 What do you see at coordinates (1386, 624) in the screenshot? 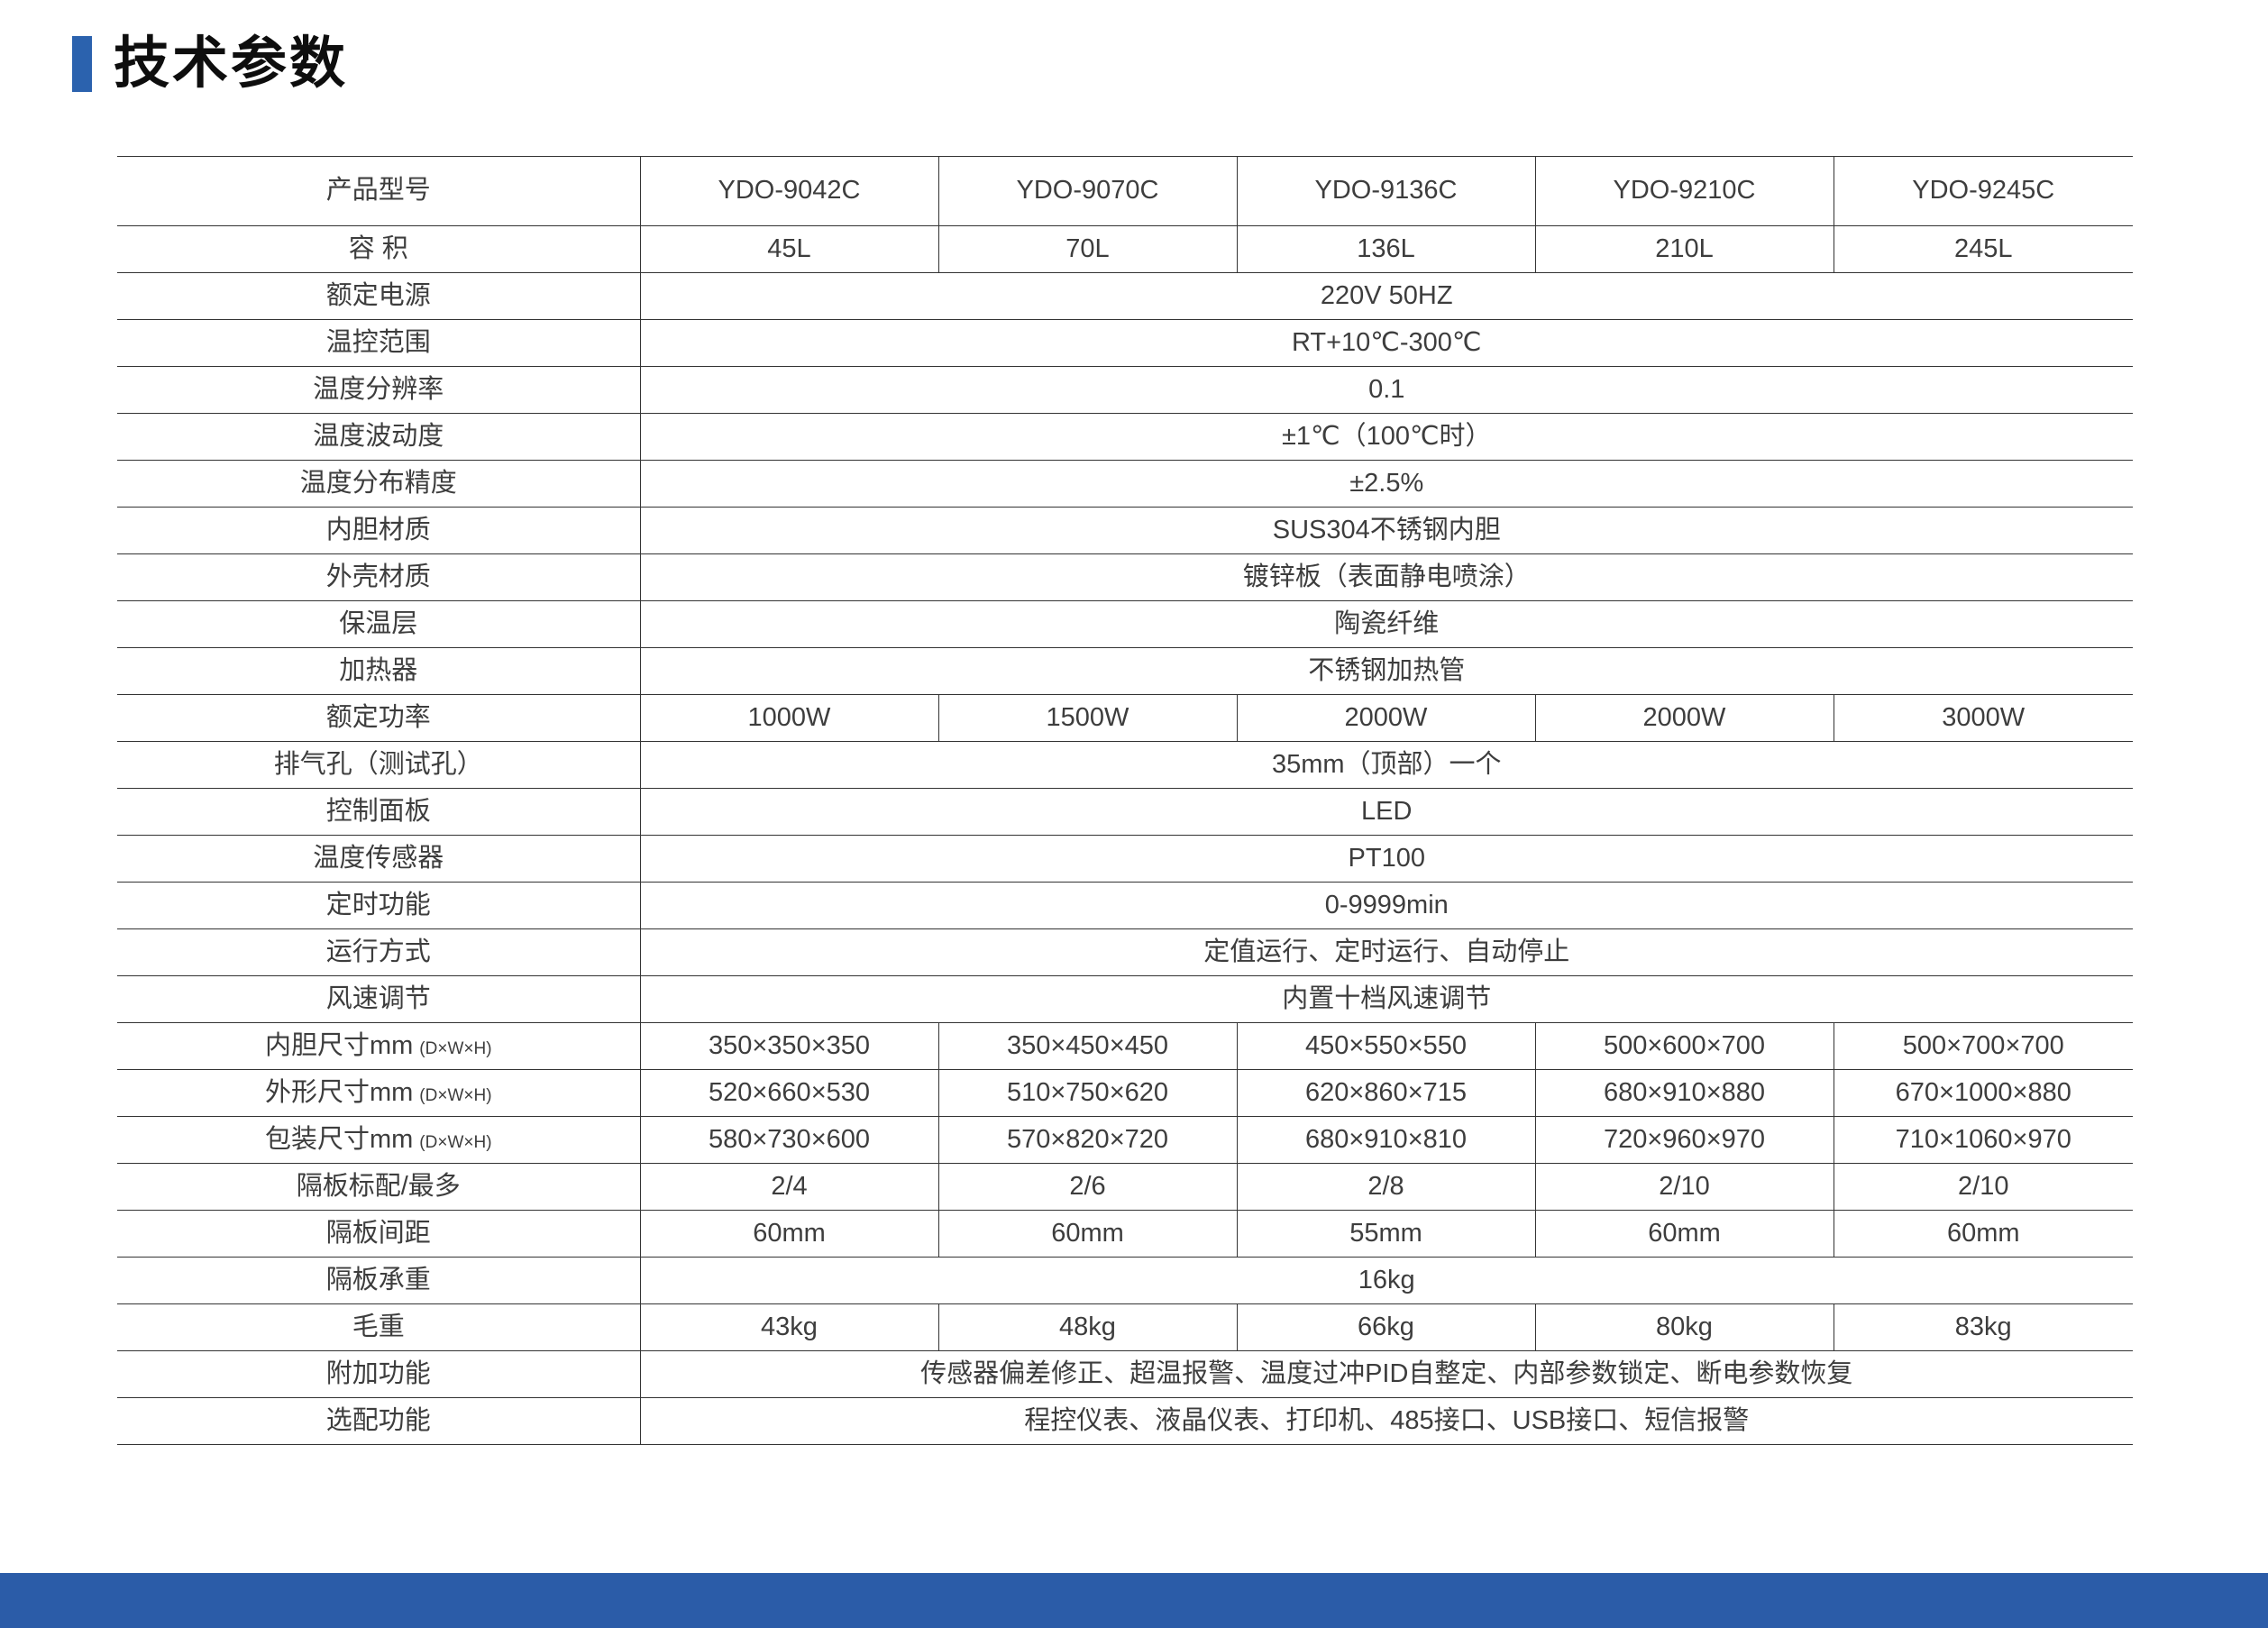
I see `spec-value-merged: 陶瓷纤维` at bounding box center [1386, 624].